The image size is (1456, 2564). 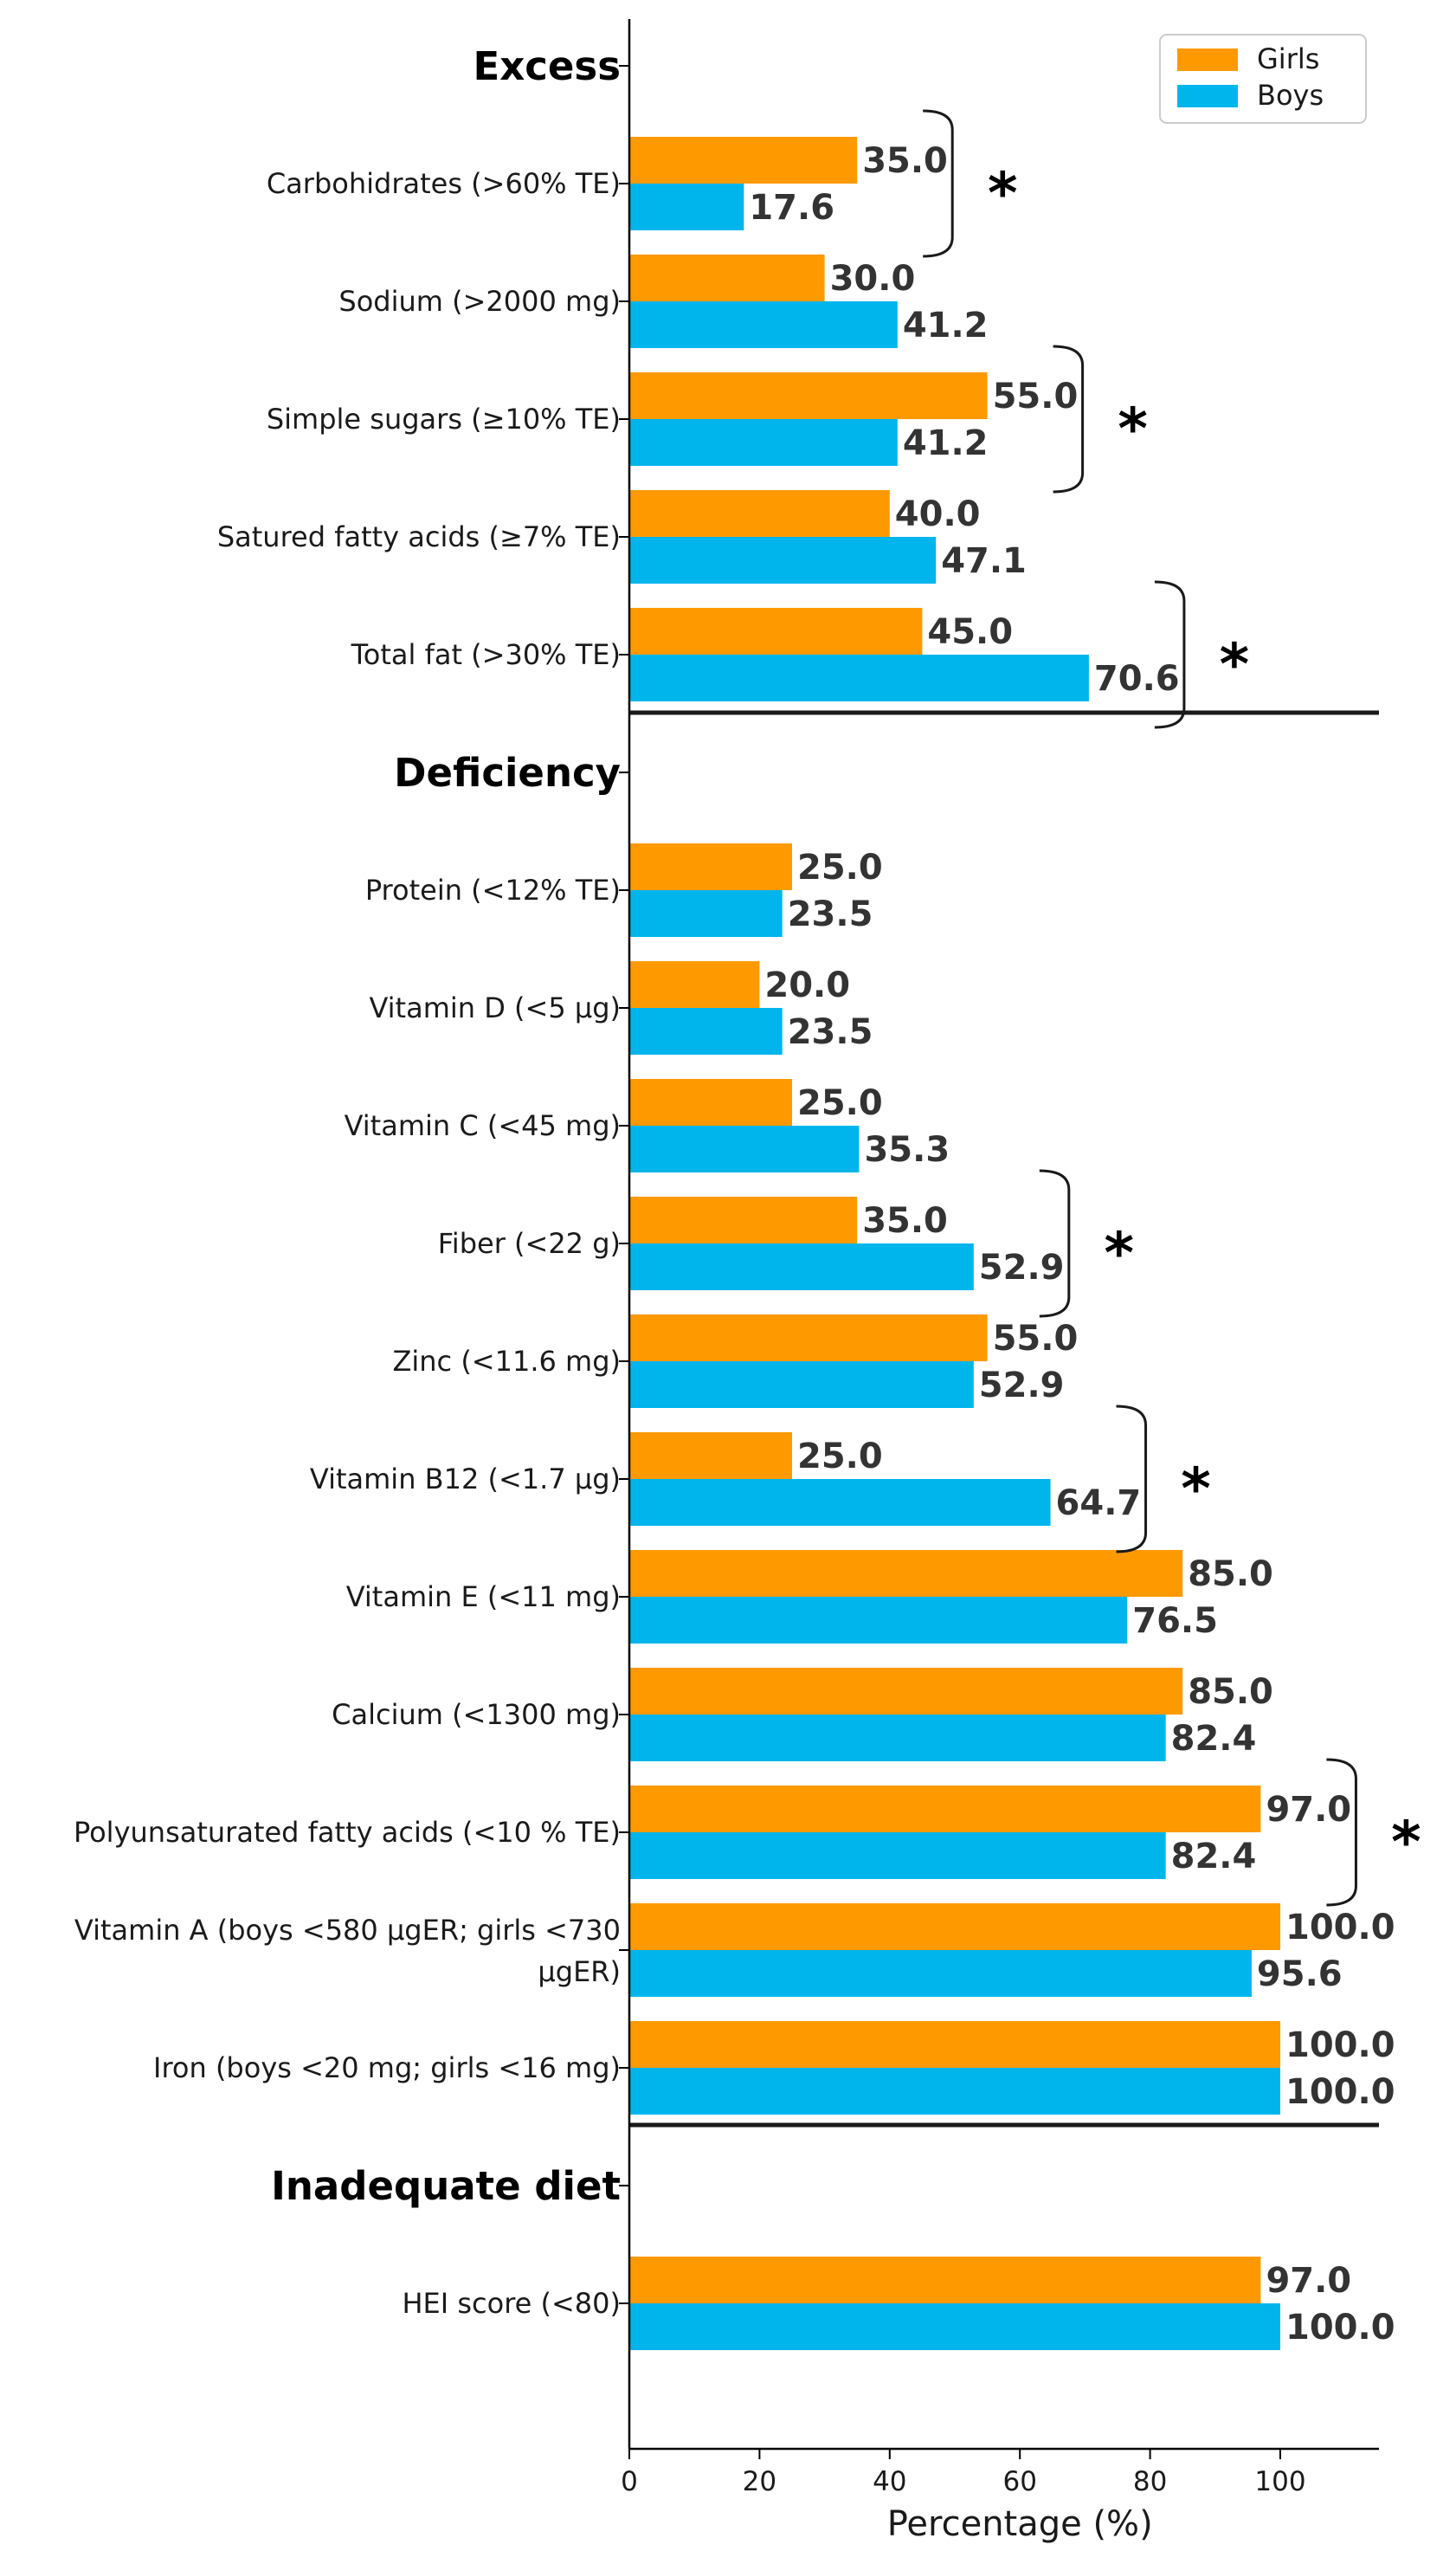 What do you see at coordinates (807, 985) in the screenshot?
I see `value-label-girls: 20.0` at bounding box center [807, 985].